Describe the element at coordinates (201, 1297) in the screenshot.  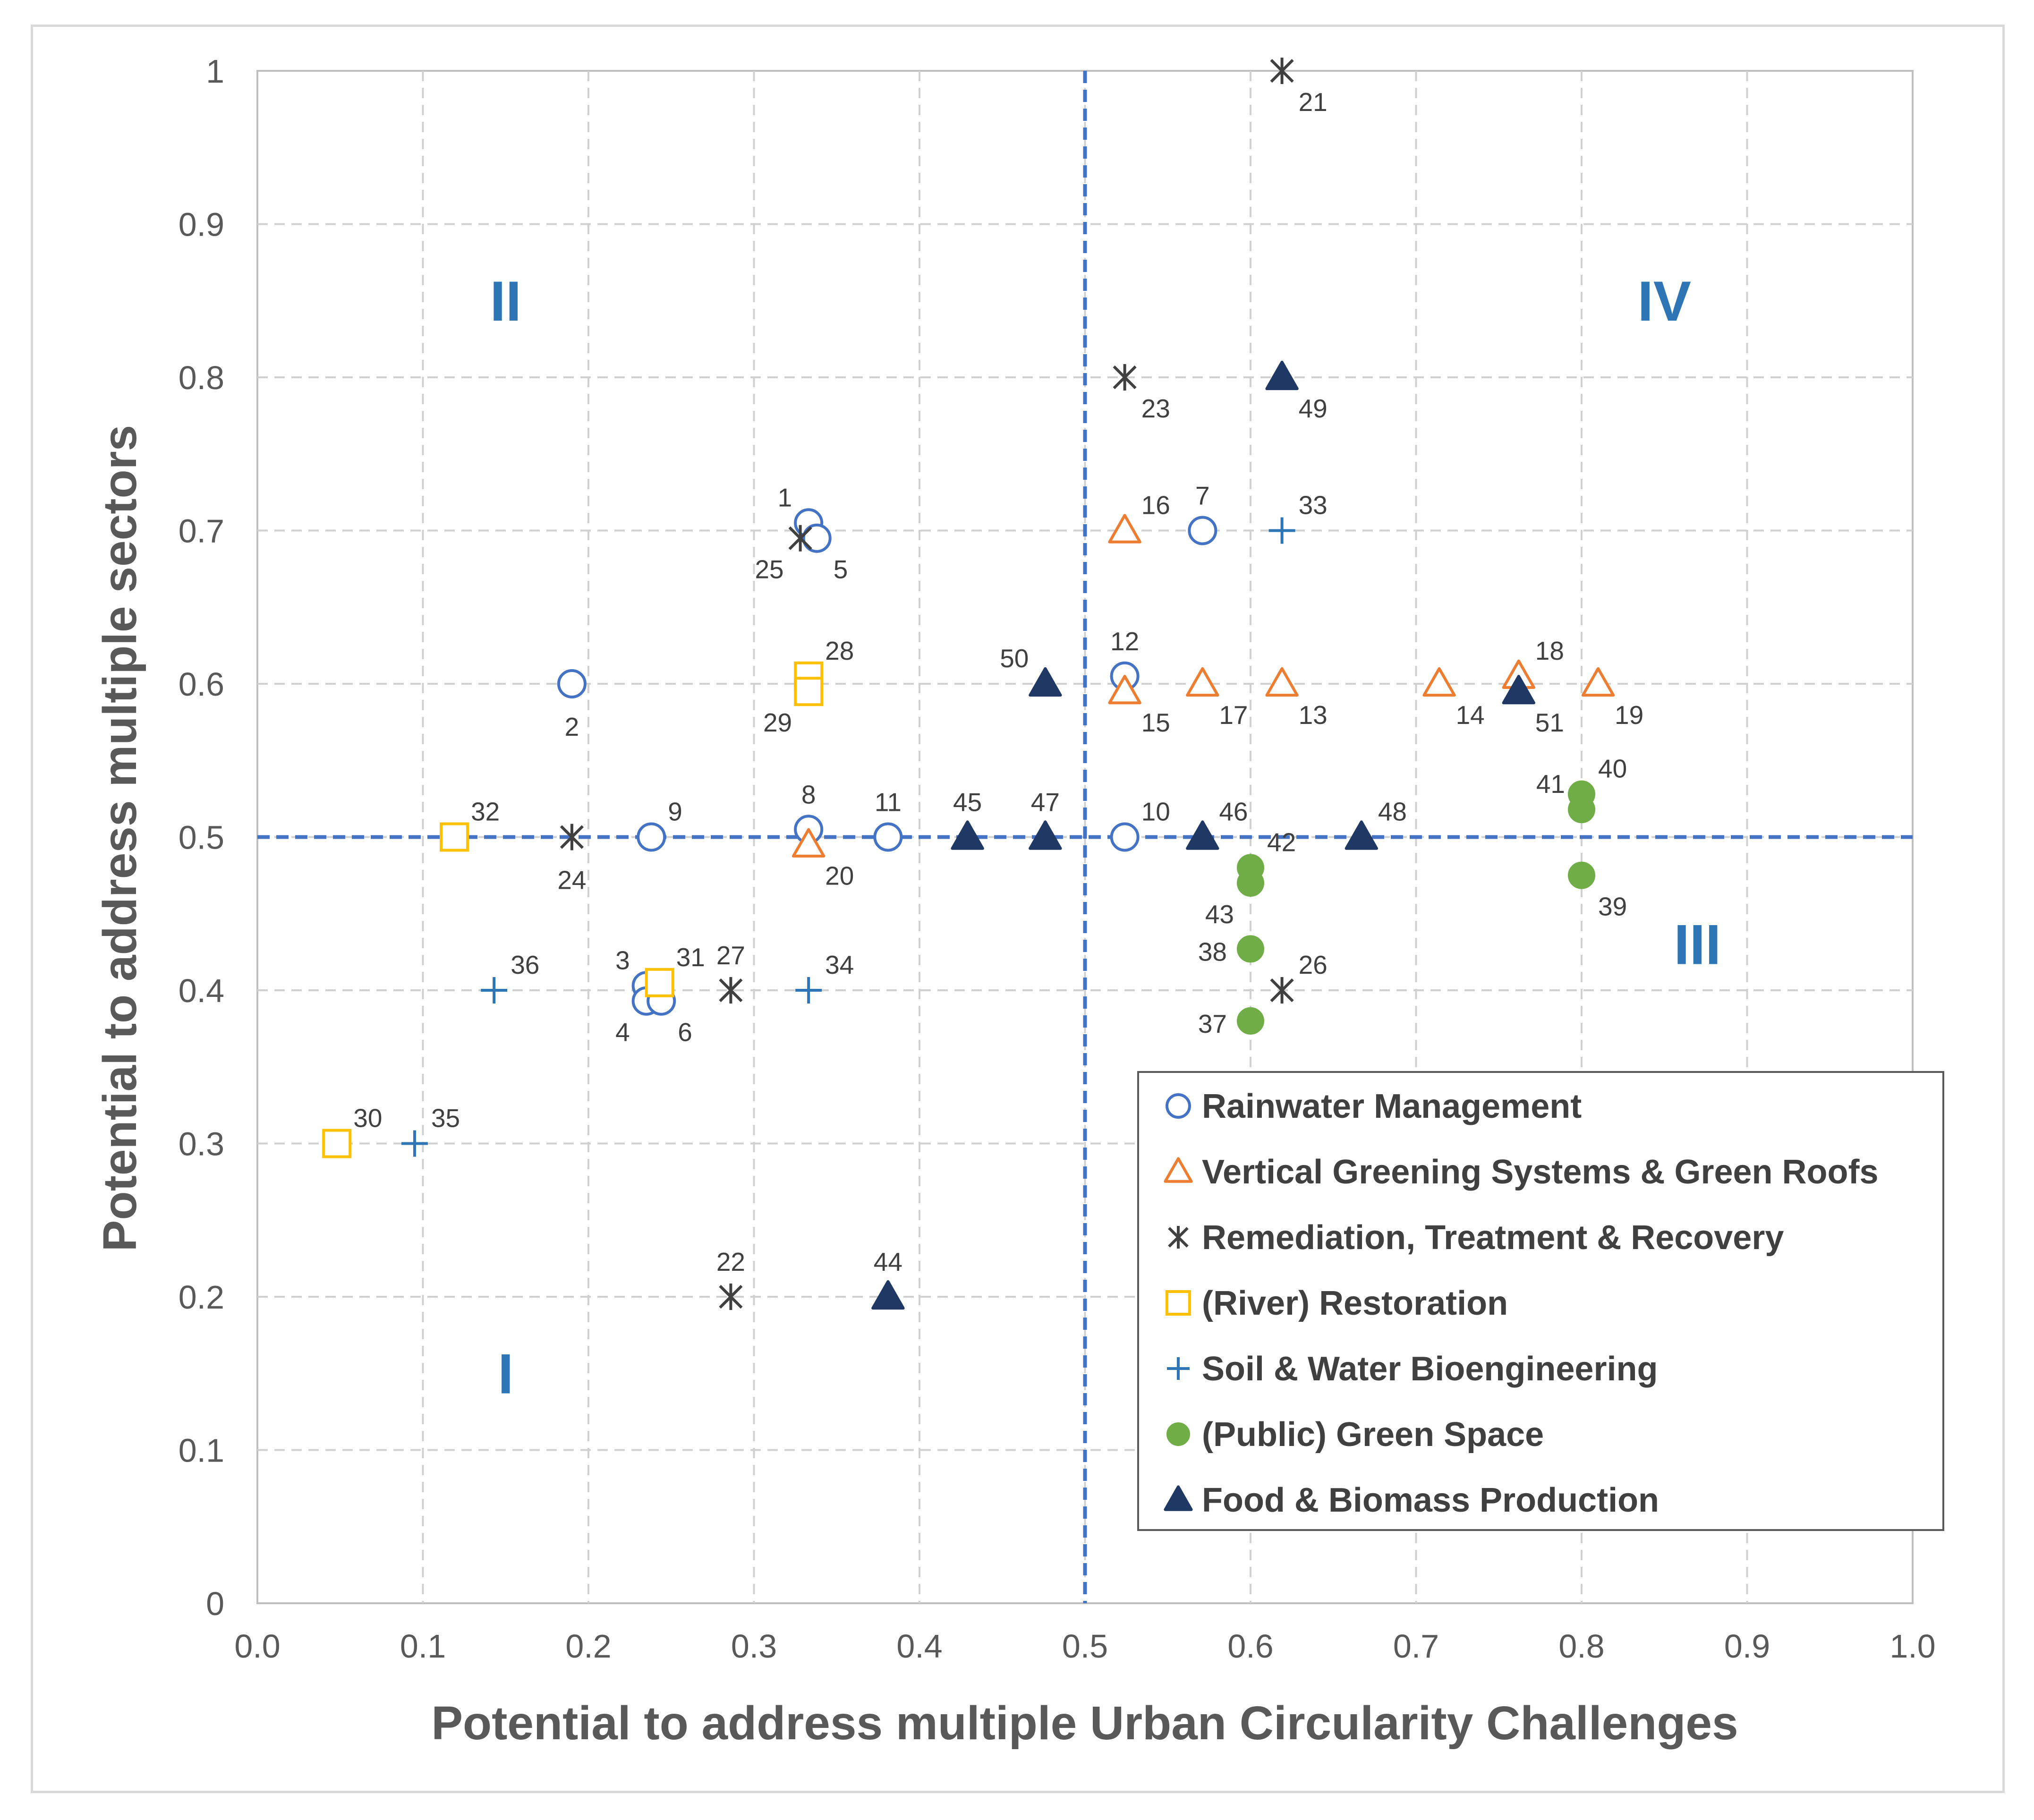
I see `y-tick-label: 0.2` at that location.